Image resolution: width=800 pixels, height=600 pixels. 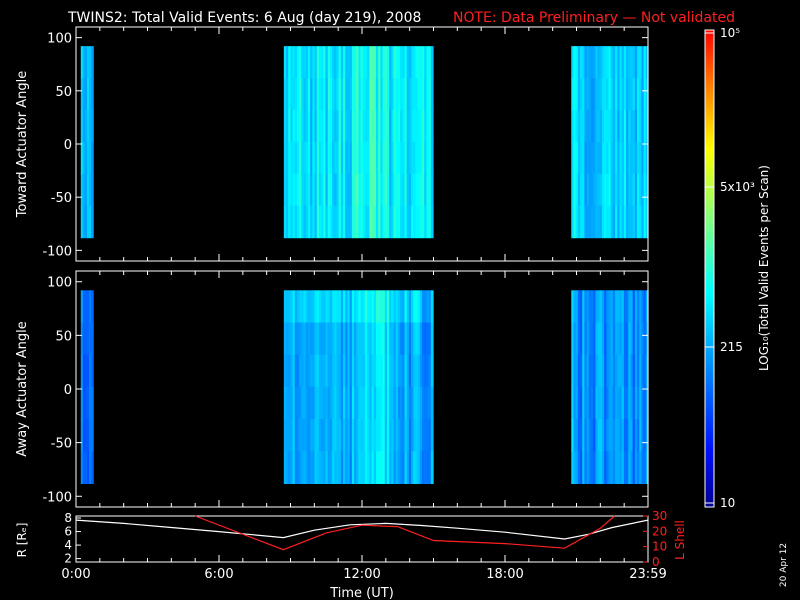 What do you see at coordinates (647, 574) in the screenshot?
I see `x-tick-label: 23:59` at bounding box center [647, 574].